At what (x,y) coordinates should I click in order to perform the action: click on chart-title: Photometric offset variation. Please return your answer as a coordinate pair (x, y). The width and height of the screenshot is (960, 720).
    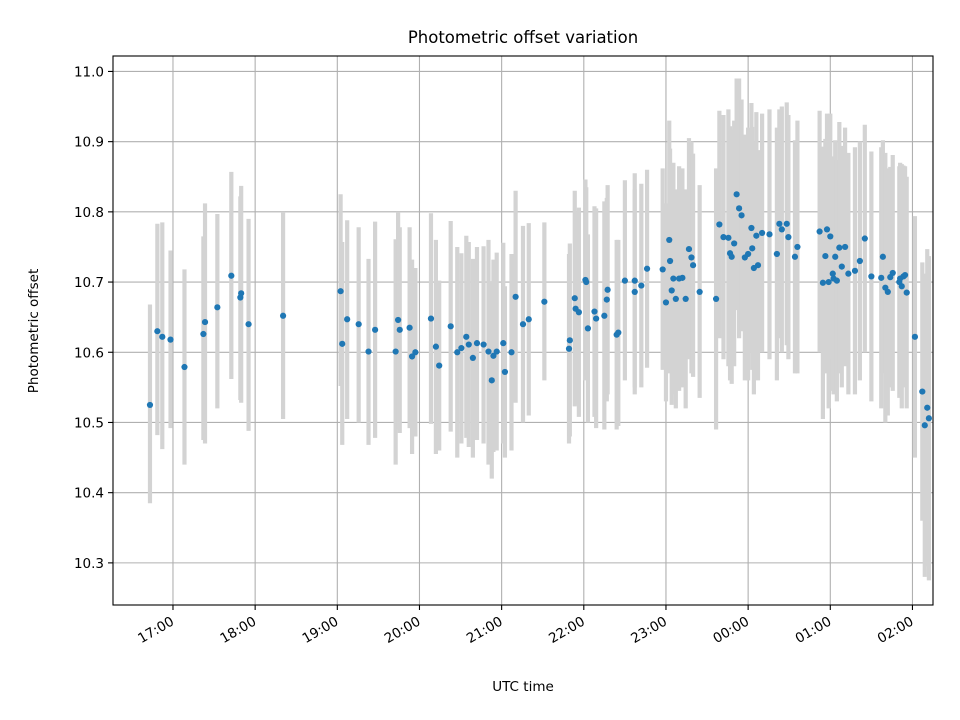
    Looking at the image, I should click on (523, 37).